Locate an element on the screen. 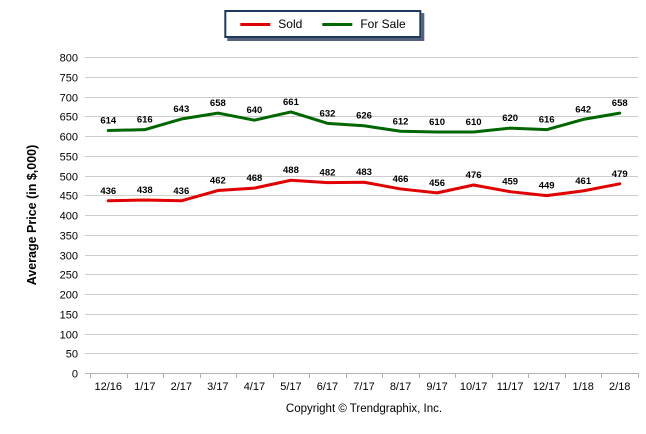 The width and height of the screenshot is (646, 434). data-label: 626 is located at coordinates (364, 116).